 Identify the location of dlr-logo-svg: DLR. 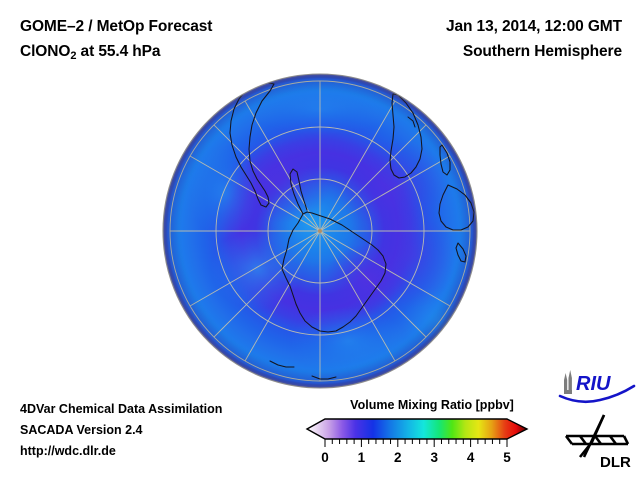
(597, 442).